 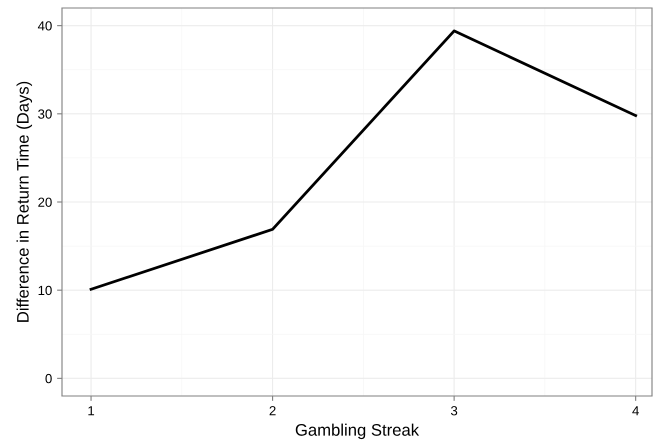 I want to click on y-tick-label: 10, so click(x=45, y=291).